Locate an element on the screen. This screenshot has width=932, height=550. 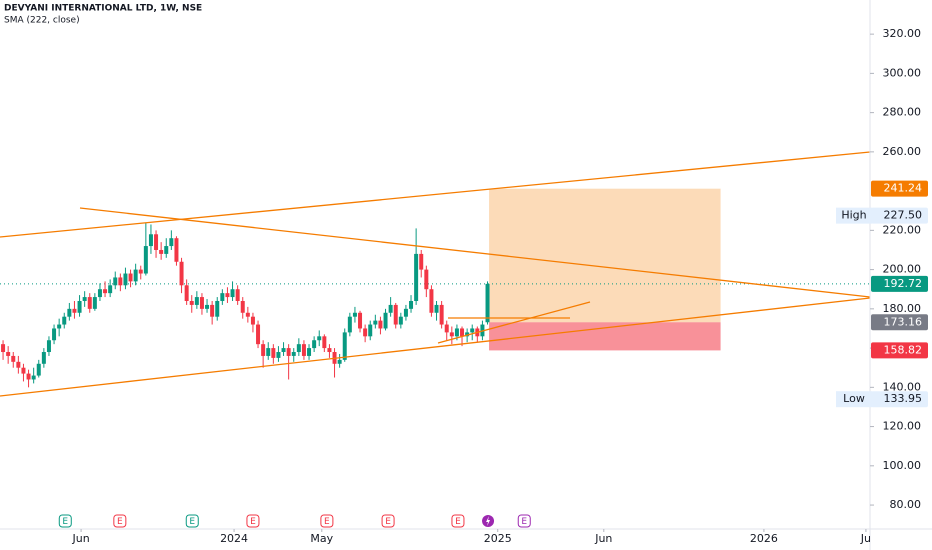
y-tick-label: 80.00 is located at coordinates (906, 504).